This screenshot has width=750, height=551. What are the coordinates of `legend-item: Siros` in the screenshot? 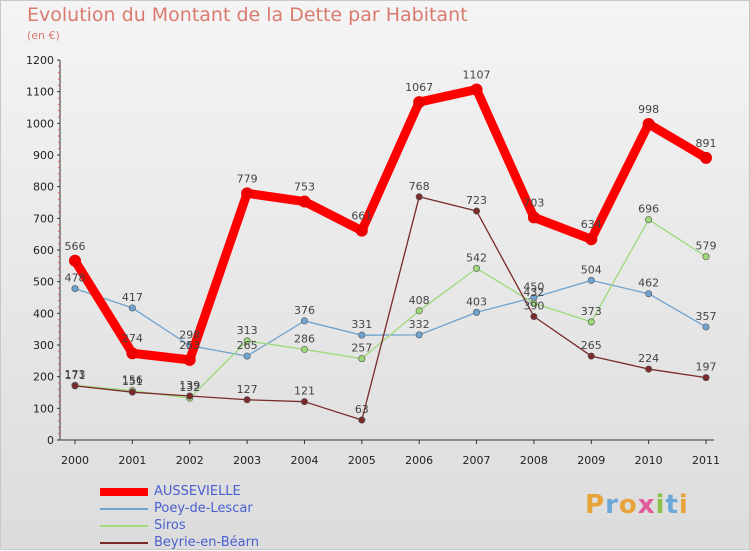 It's located at (179, 525).